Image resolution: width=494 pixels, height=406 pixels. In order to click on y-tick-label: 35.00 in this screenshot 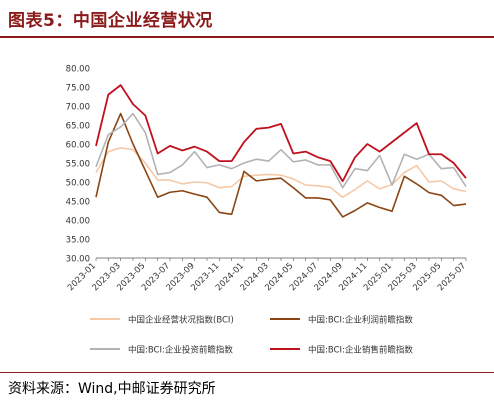, I will do `click(78, 241)`.